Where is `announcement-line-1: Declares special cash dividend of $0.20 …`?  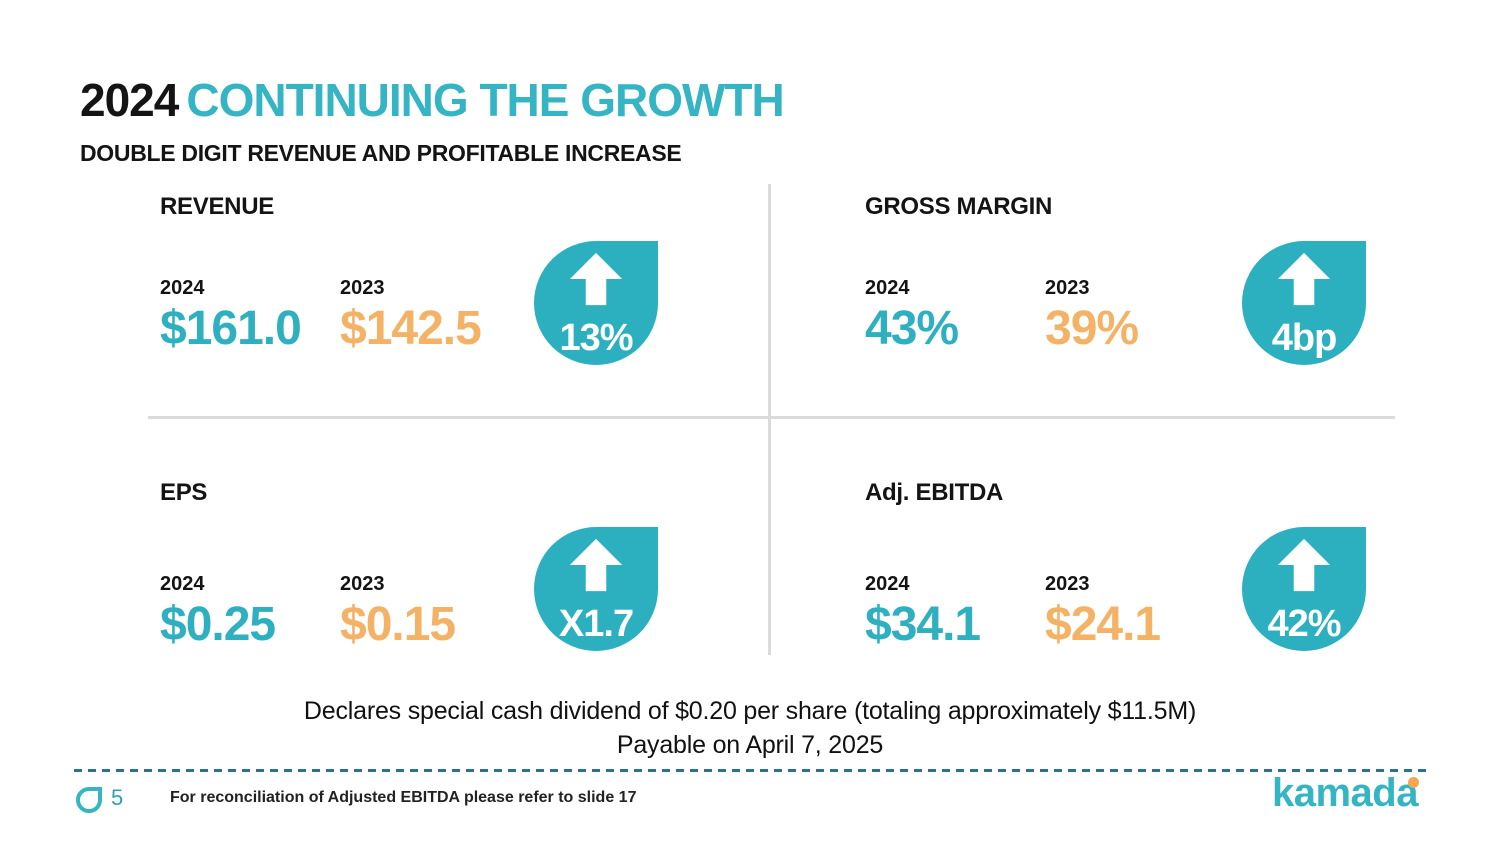 announcement-line-1: Declares special cash dividend of $0.20 … is located at coordinates (750, 711).